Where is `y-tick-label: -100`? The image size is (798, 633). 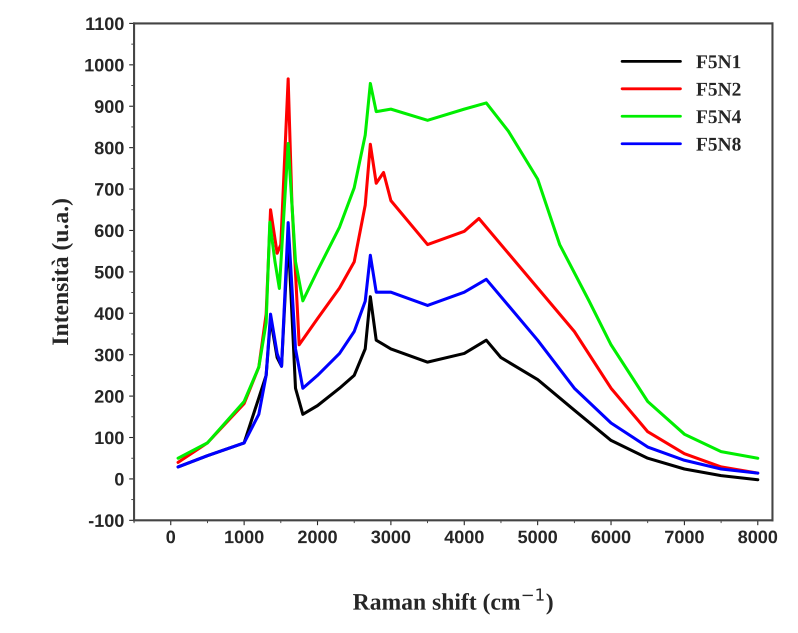 y-tick-label: -100 is located at coordinates (106, 521).